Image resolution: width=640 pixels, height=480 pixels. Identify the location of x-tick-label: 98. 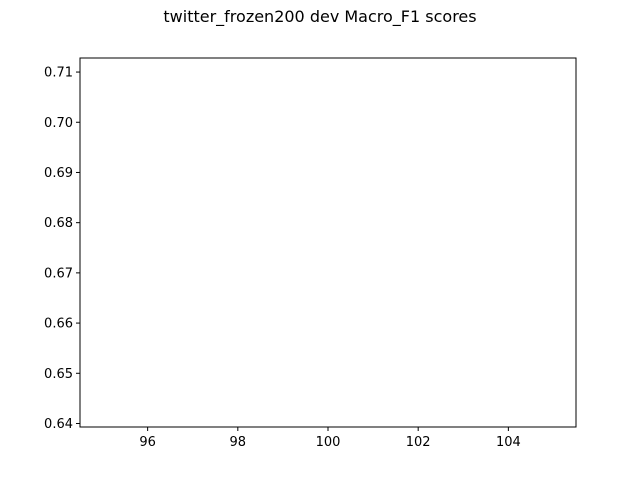
(238, 442).